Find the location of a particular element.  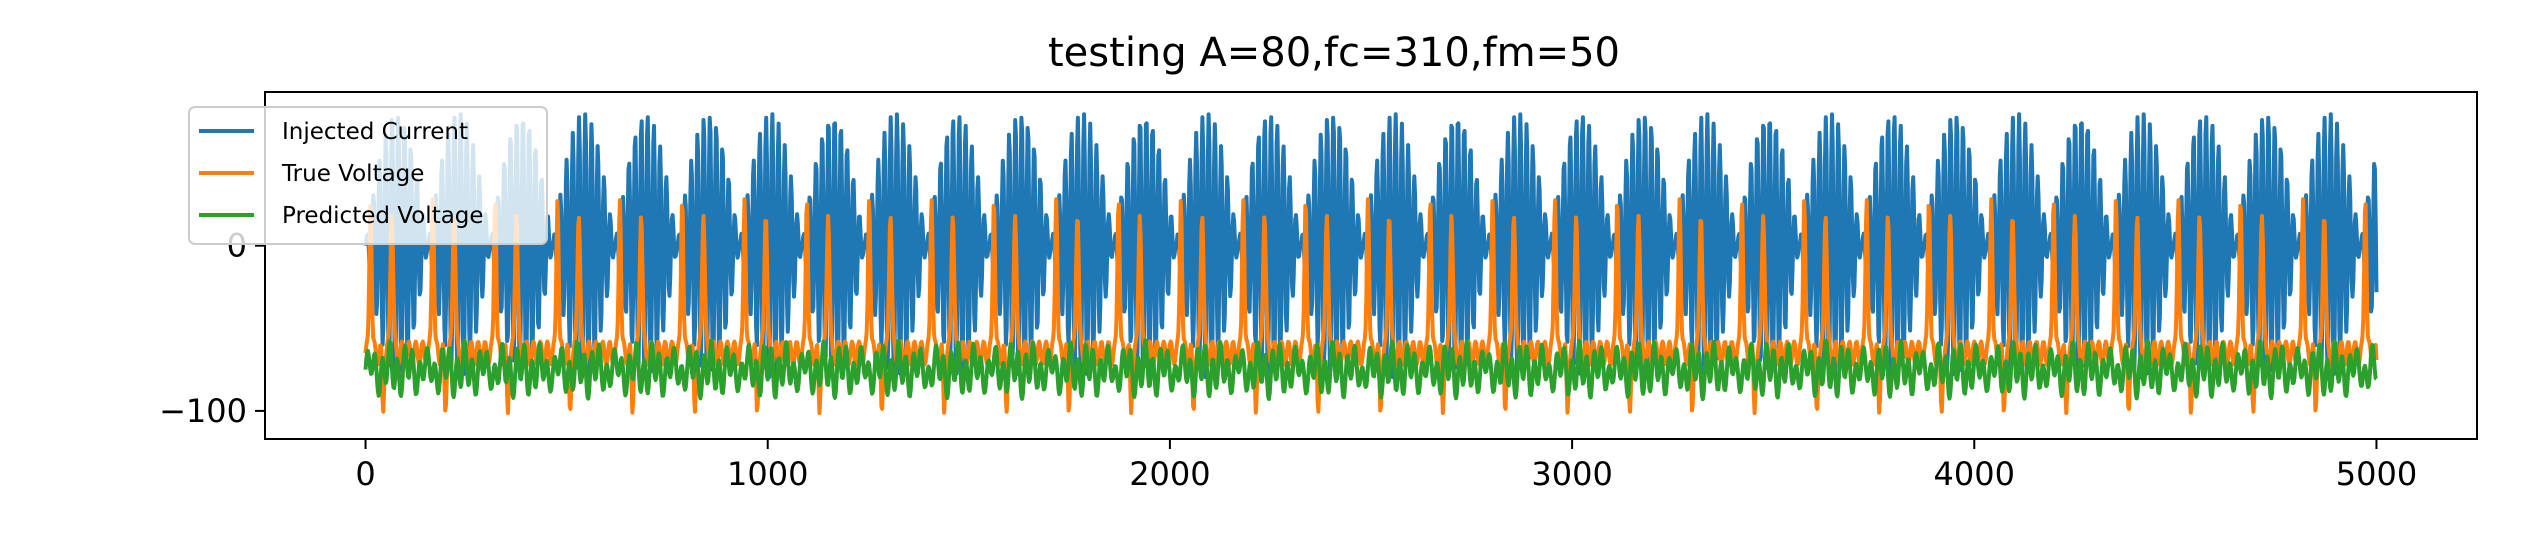

series-line-predicted-voltage is located at coordinates (1370, 370).